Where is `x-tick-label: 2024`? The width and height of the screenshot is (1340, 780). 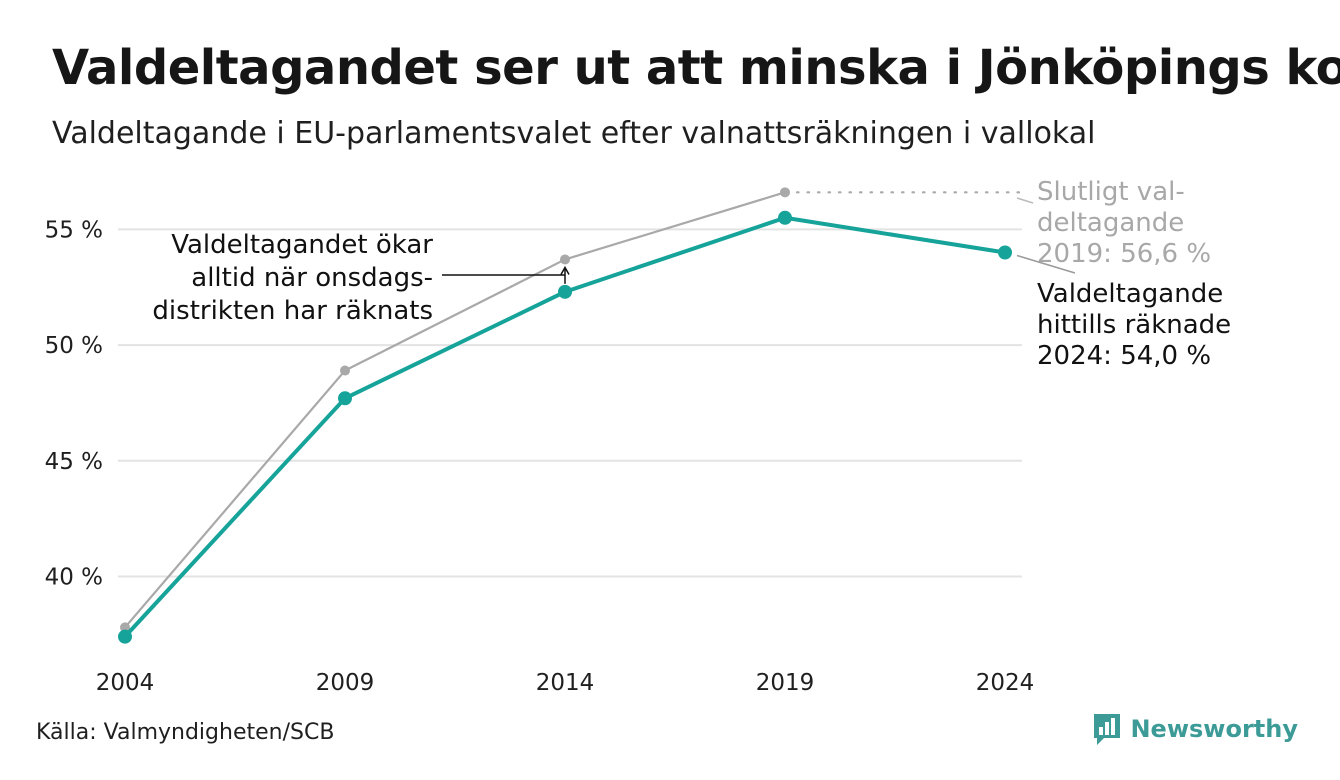 x-tick-label: 2024 is located at coordinates (1005, 683).